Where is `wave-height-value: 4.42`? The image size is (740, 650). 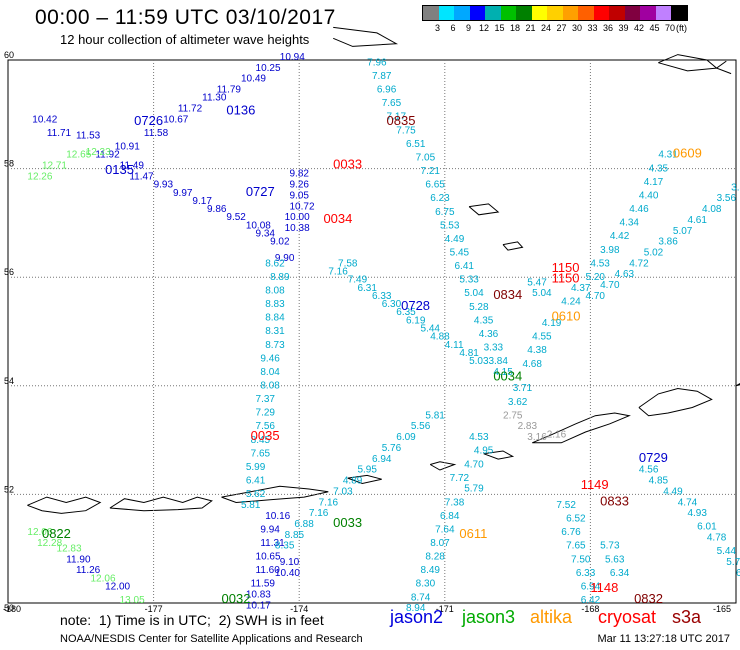 wave-height-value: 4.42 is located at coordinates (620, 236).